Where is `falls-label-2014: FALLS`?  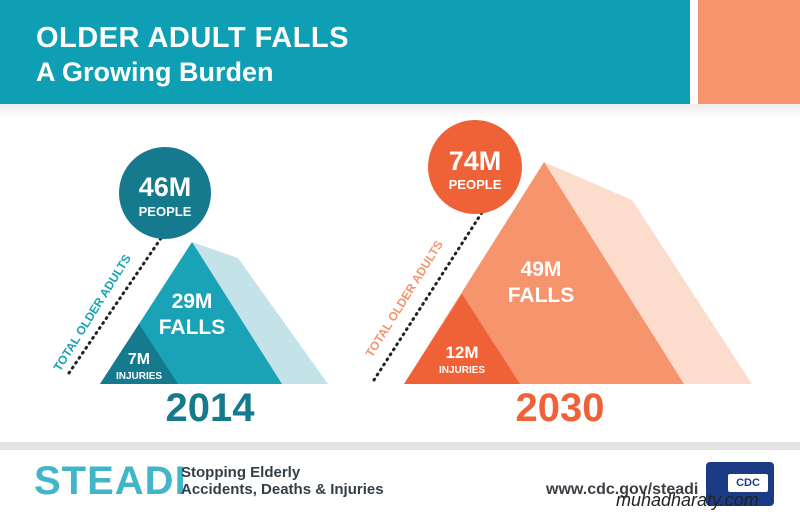 falls-label-2014: FALLS is located at coordinates (192, 327).